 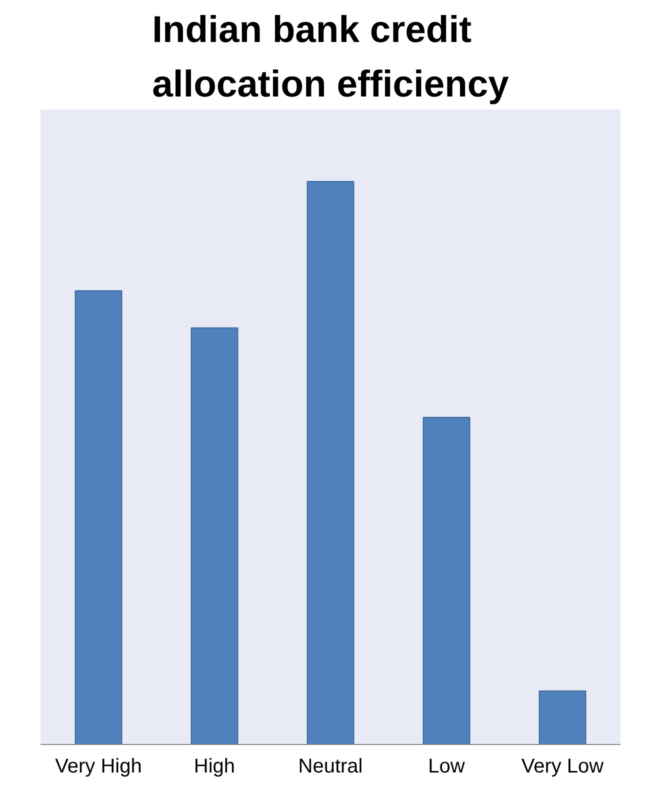 What do you see at coordinates (215, 767) in the screenshot?
I see `x-tick-label: High` at bounding box center [215, 767].